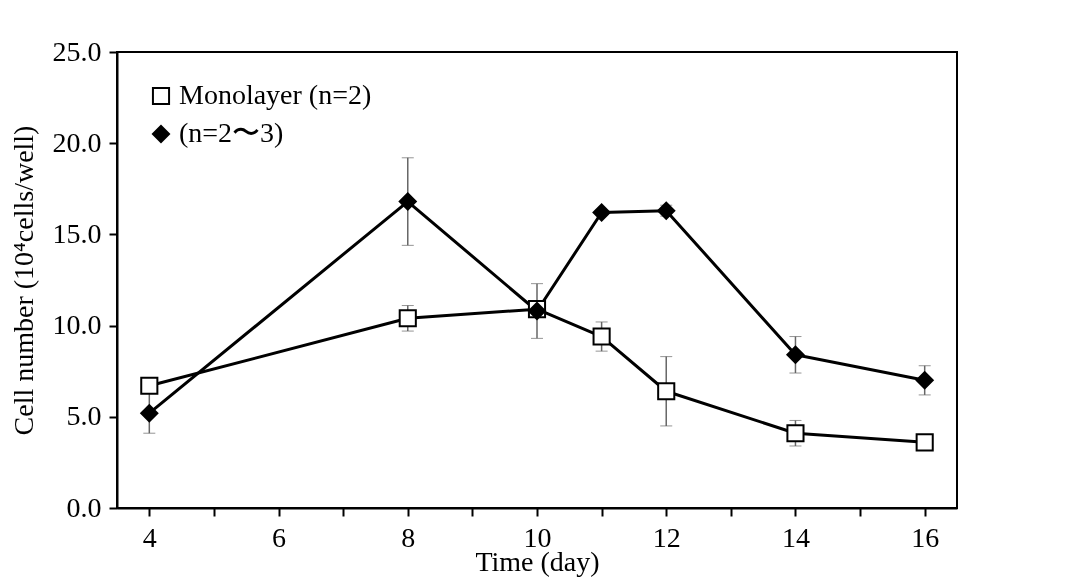 This screenshot has height=582, width=1081. I want to click on x-tick-label: 8, so click(408, 537).